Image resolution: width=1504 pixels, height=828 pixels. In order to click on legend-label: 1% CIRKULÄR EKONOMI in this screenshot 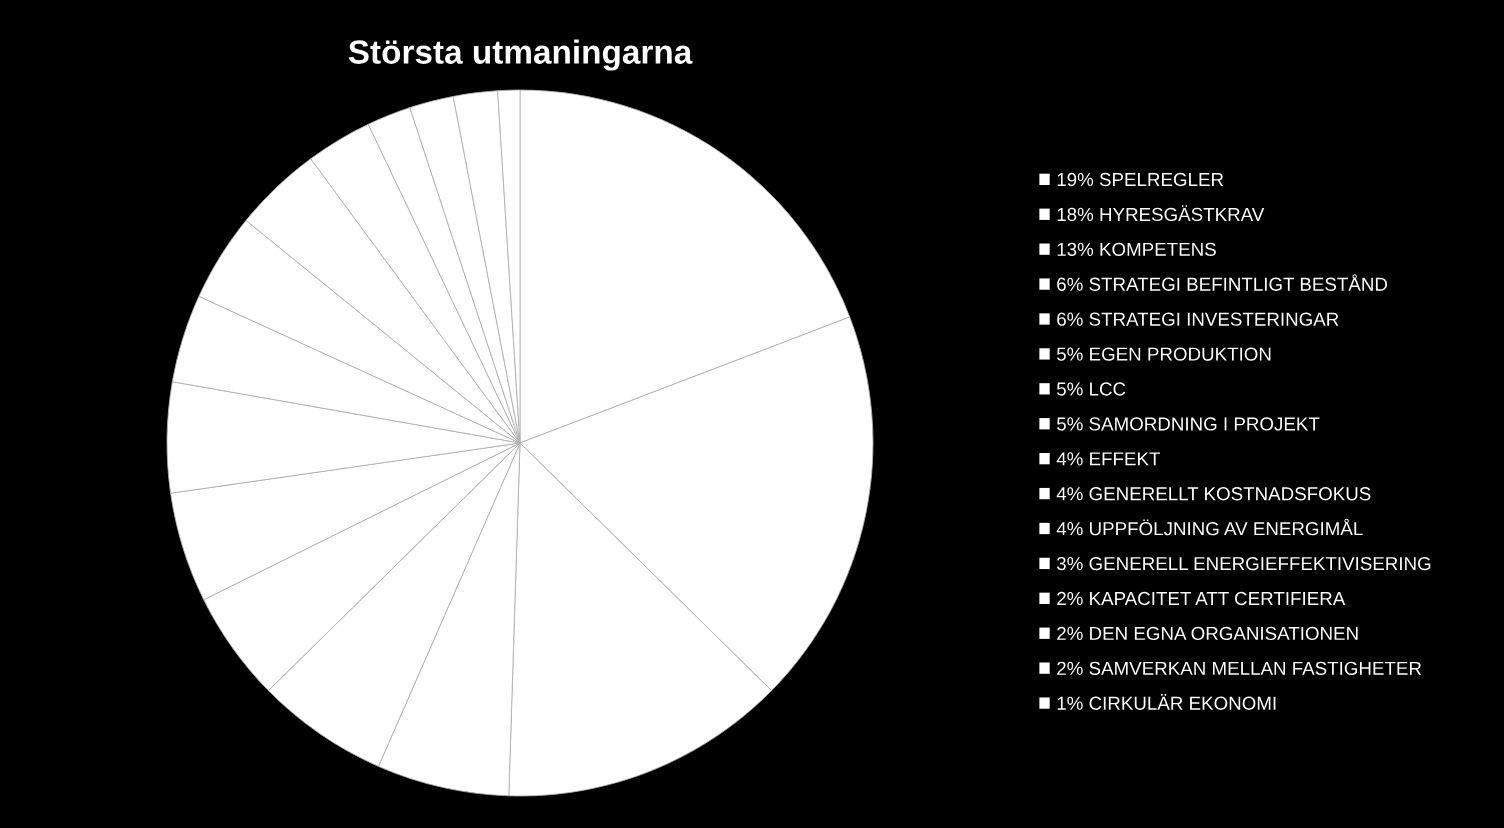, I will do `click(1166, 702)`.